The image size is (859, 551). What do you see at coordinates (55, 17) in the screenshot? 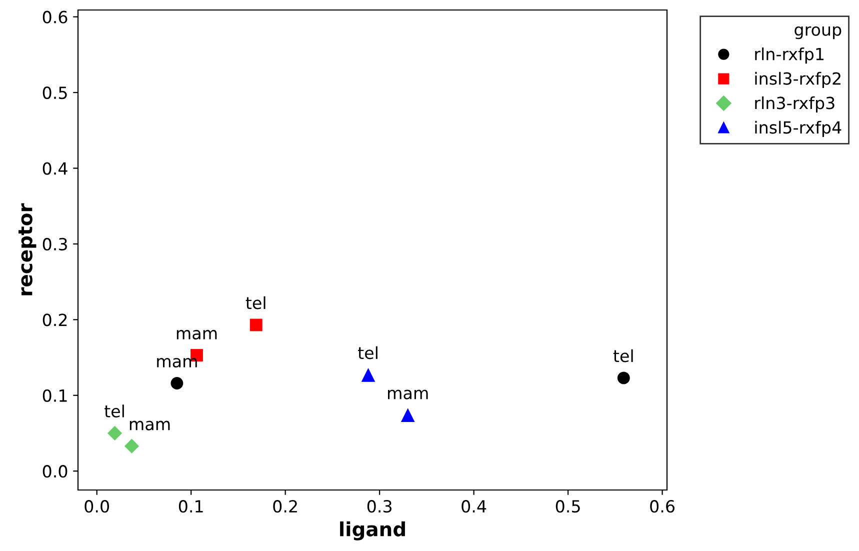
I see `y-tick-label: 0.6` at bounding box center [55, 17].